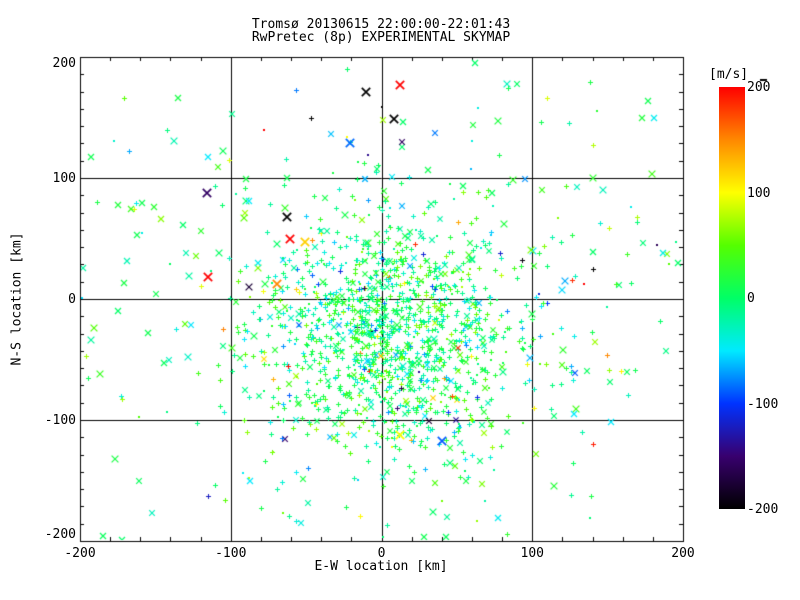  Describe the element at coordinates (683, 553) in the screenshot. I see `x-tick-label: 200` at that location.